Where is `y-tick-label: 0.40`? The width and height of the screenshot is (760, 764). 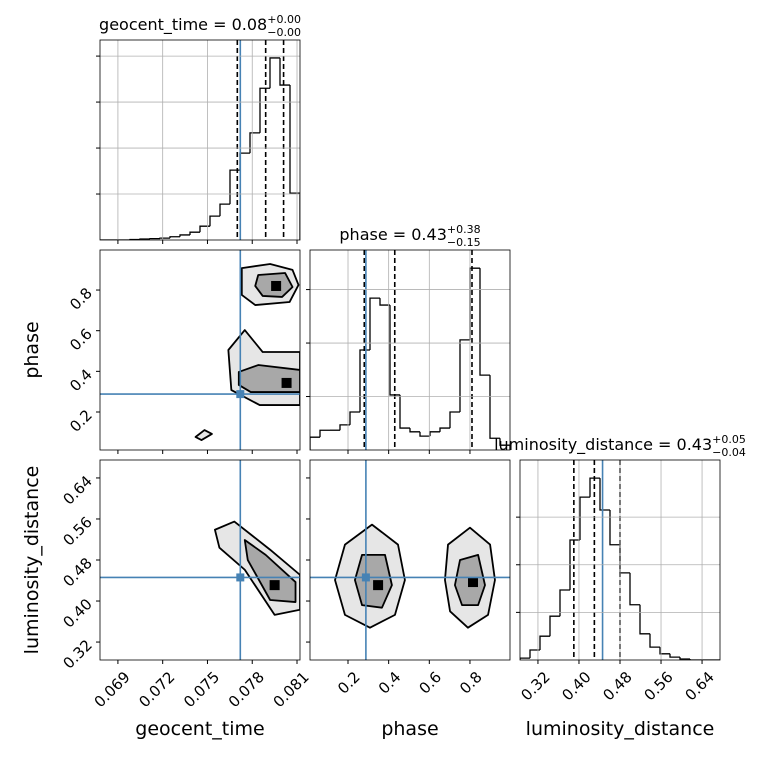
y-tick-label: 0.40 is located at coordinates (77, 613).